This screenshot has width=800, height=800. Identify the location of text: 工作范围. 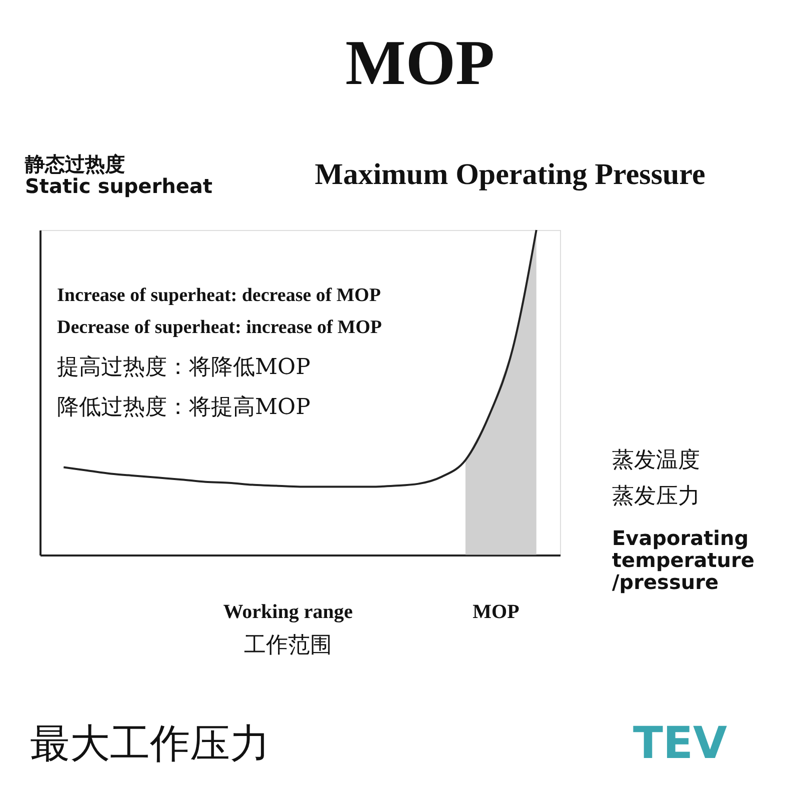
(288, 645).